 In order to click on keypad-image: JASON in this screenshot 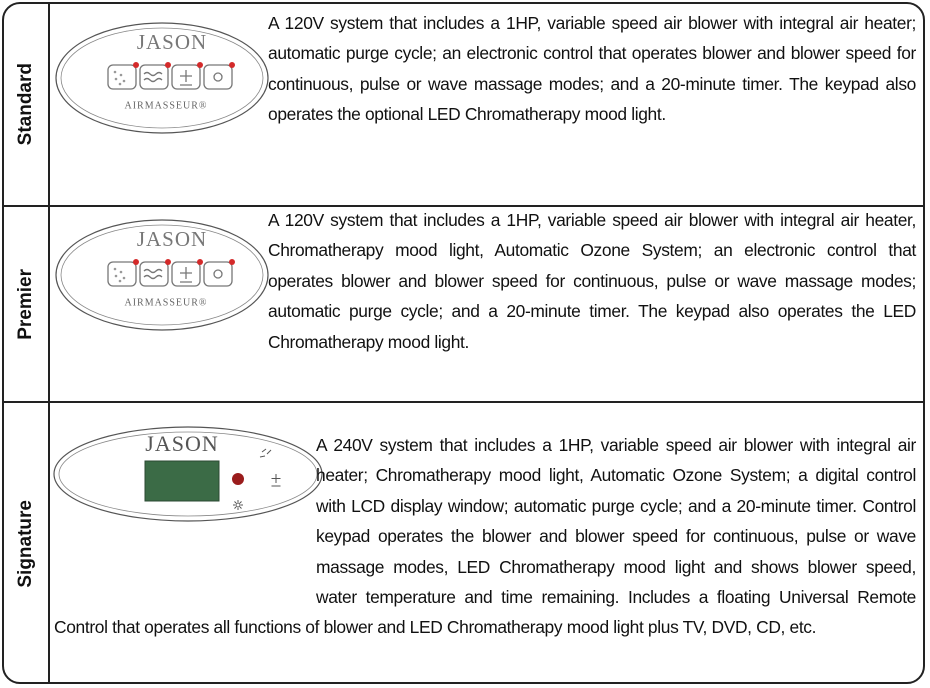, I will do `click(188, 474)`.